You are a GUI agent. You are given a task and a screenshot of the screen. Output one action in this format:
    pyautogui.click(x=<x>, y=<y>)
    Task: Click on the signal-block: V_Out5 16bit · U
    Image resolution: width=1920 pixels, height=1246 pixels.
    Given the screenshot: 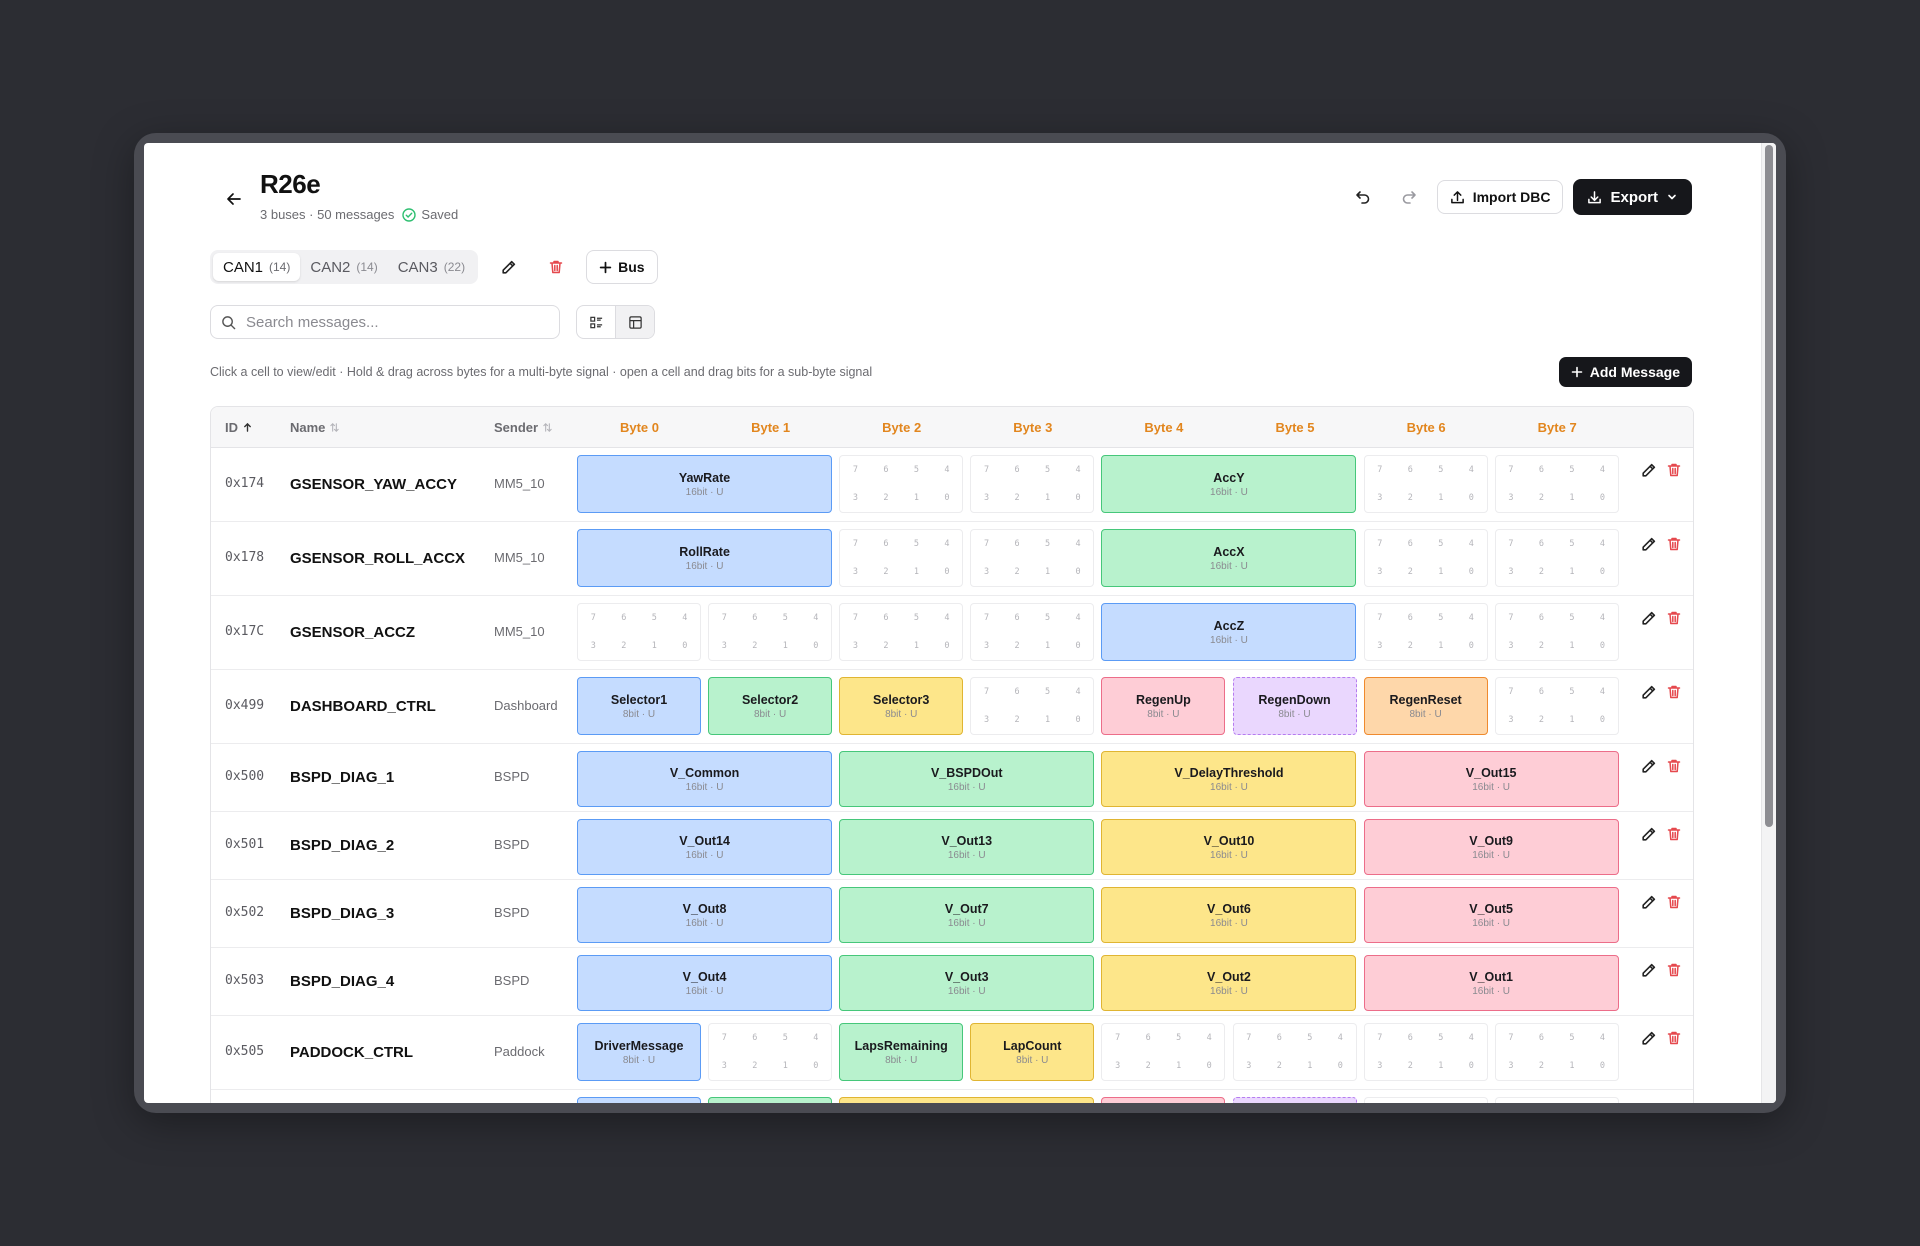 What is the action you would take?
    pyautogui.click(x=1491, y=915)
    